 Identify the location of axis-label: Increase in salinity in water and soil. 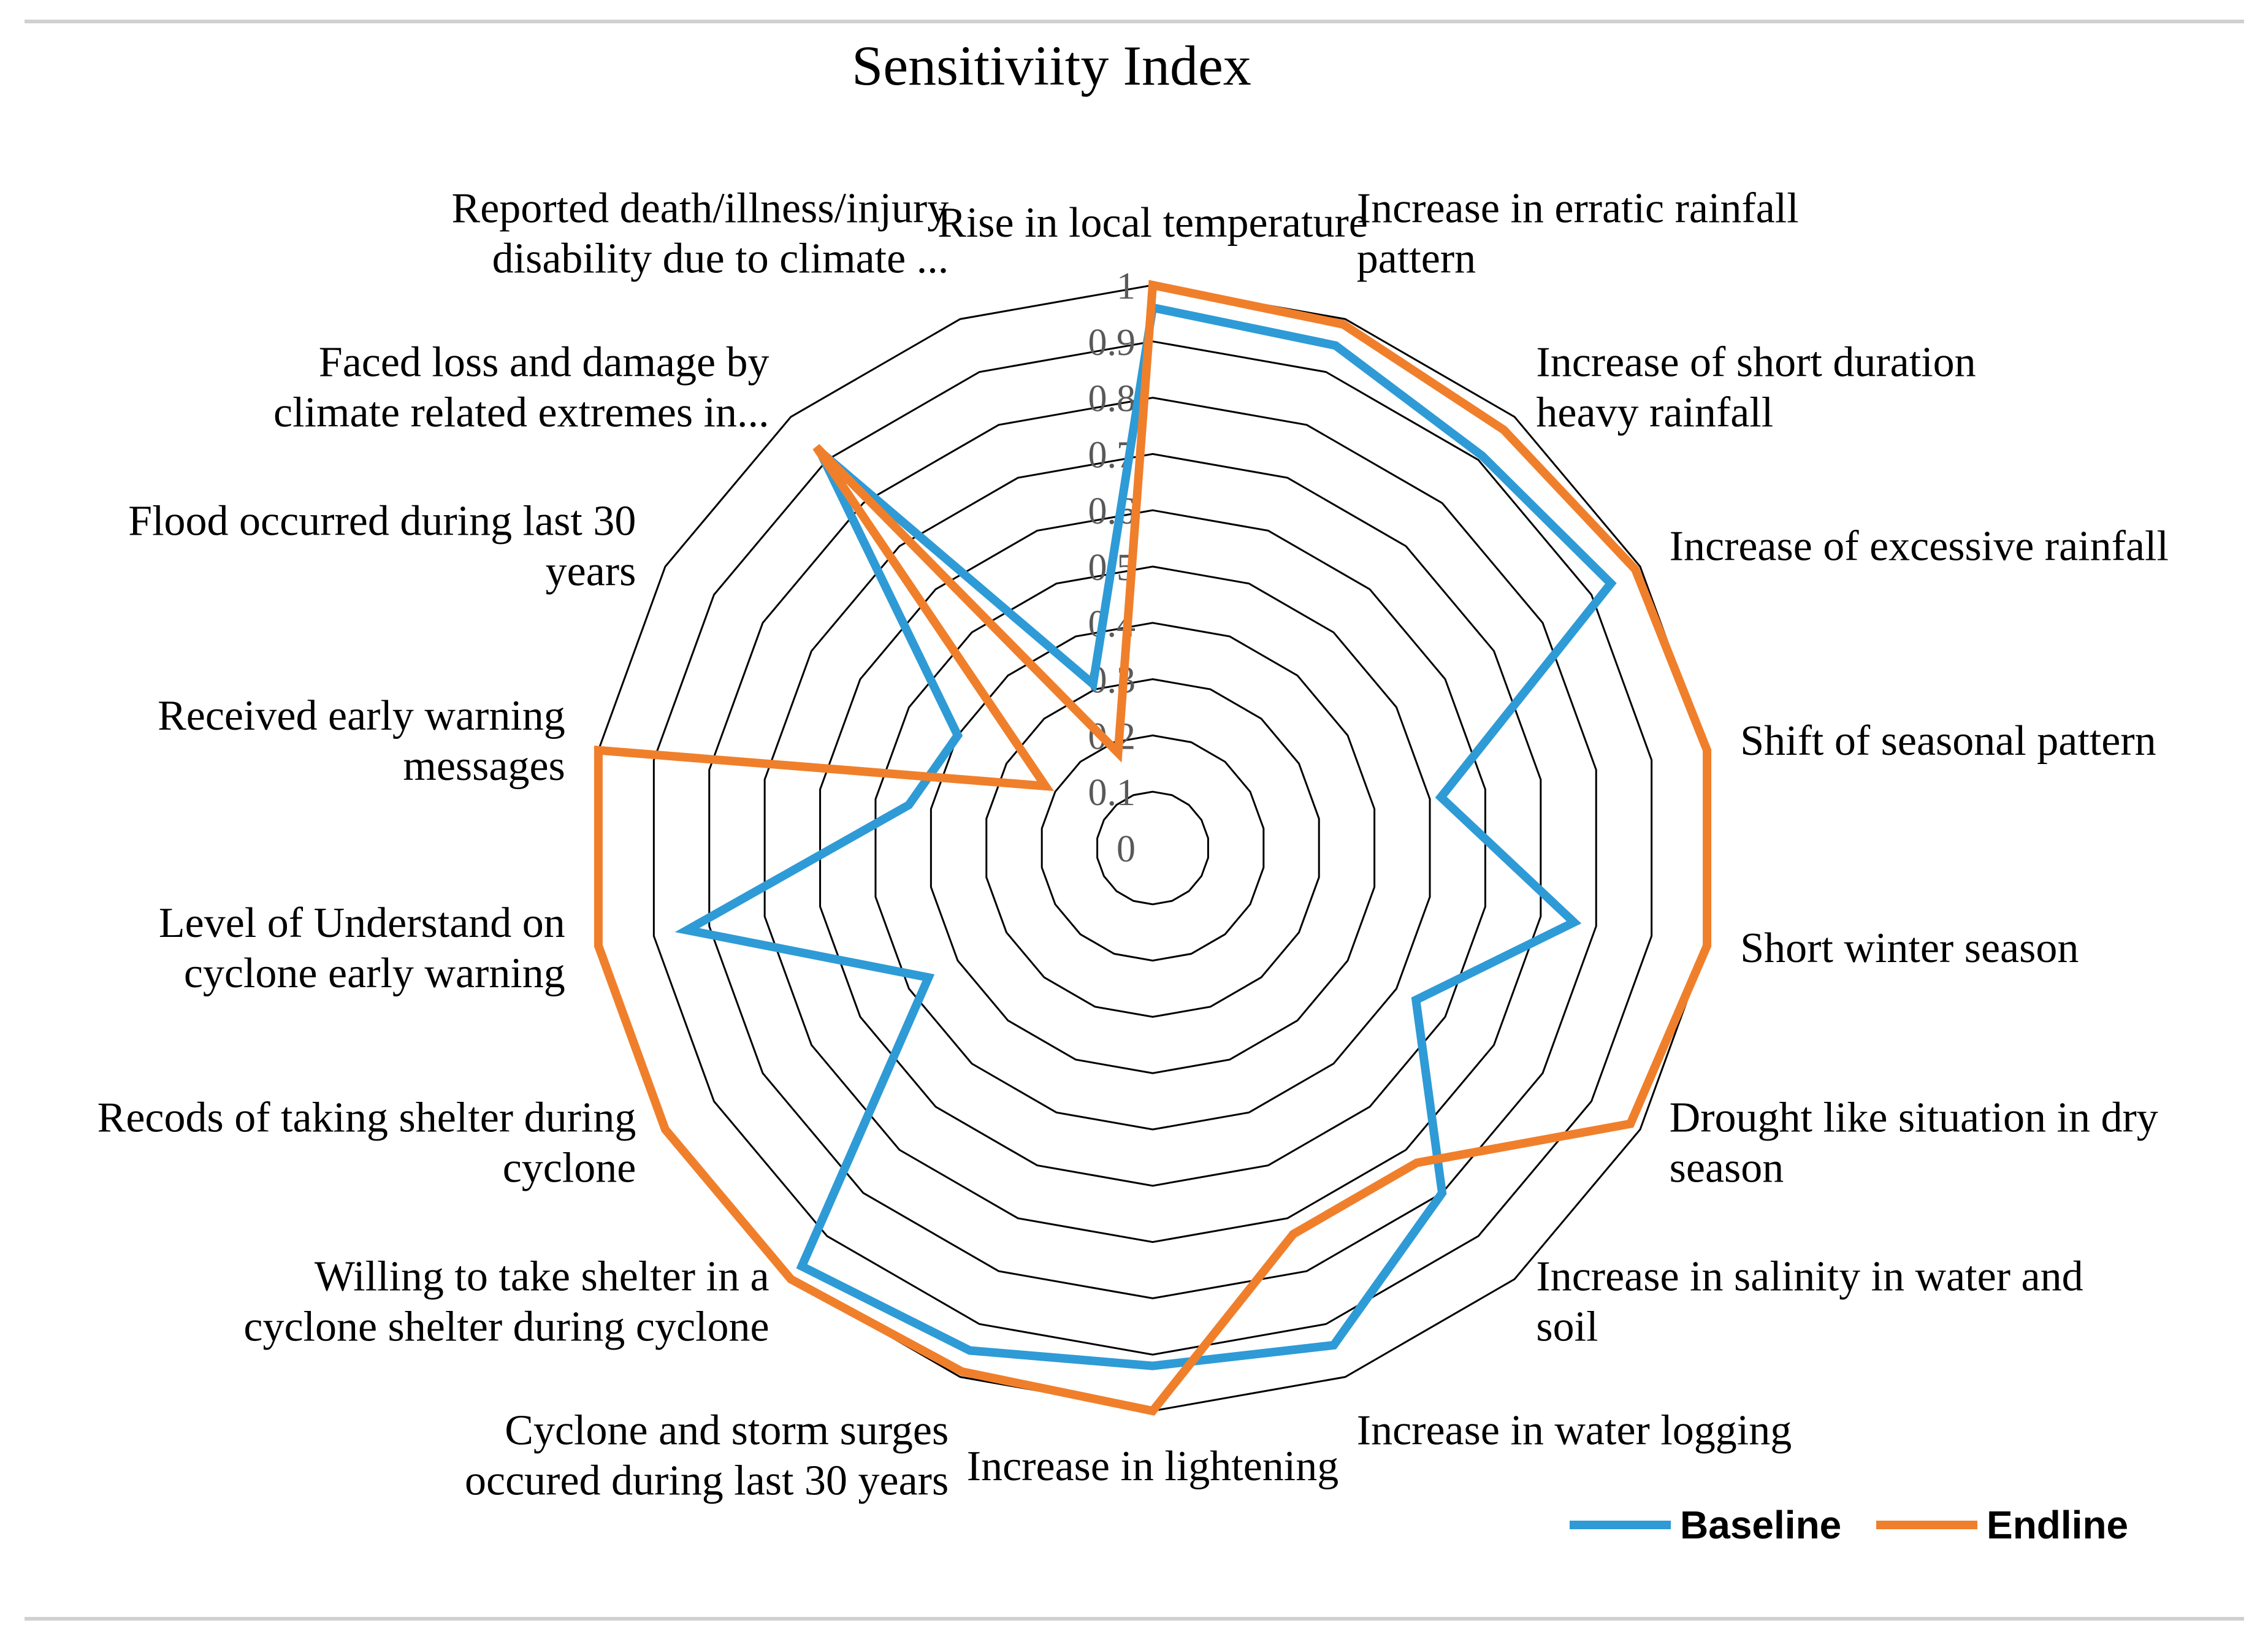
(1810, 1301).